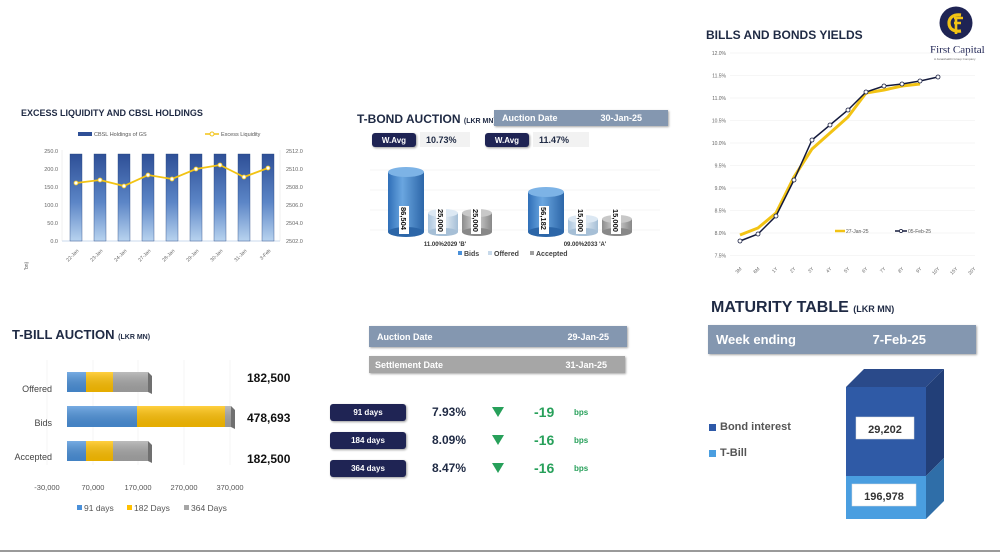 The image size is (1000, 553). Describe the element at coordinates (27, 265) in the screenshot. I see `left-axis-label: Excess Liquidity (LKR 'bn)` at that location.